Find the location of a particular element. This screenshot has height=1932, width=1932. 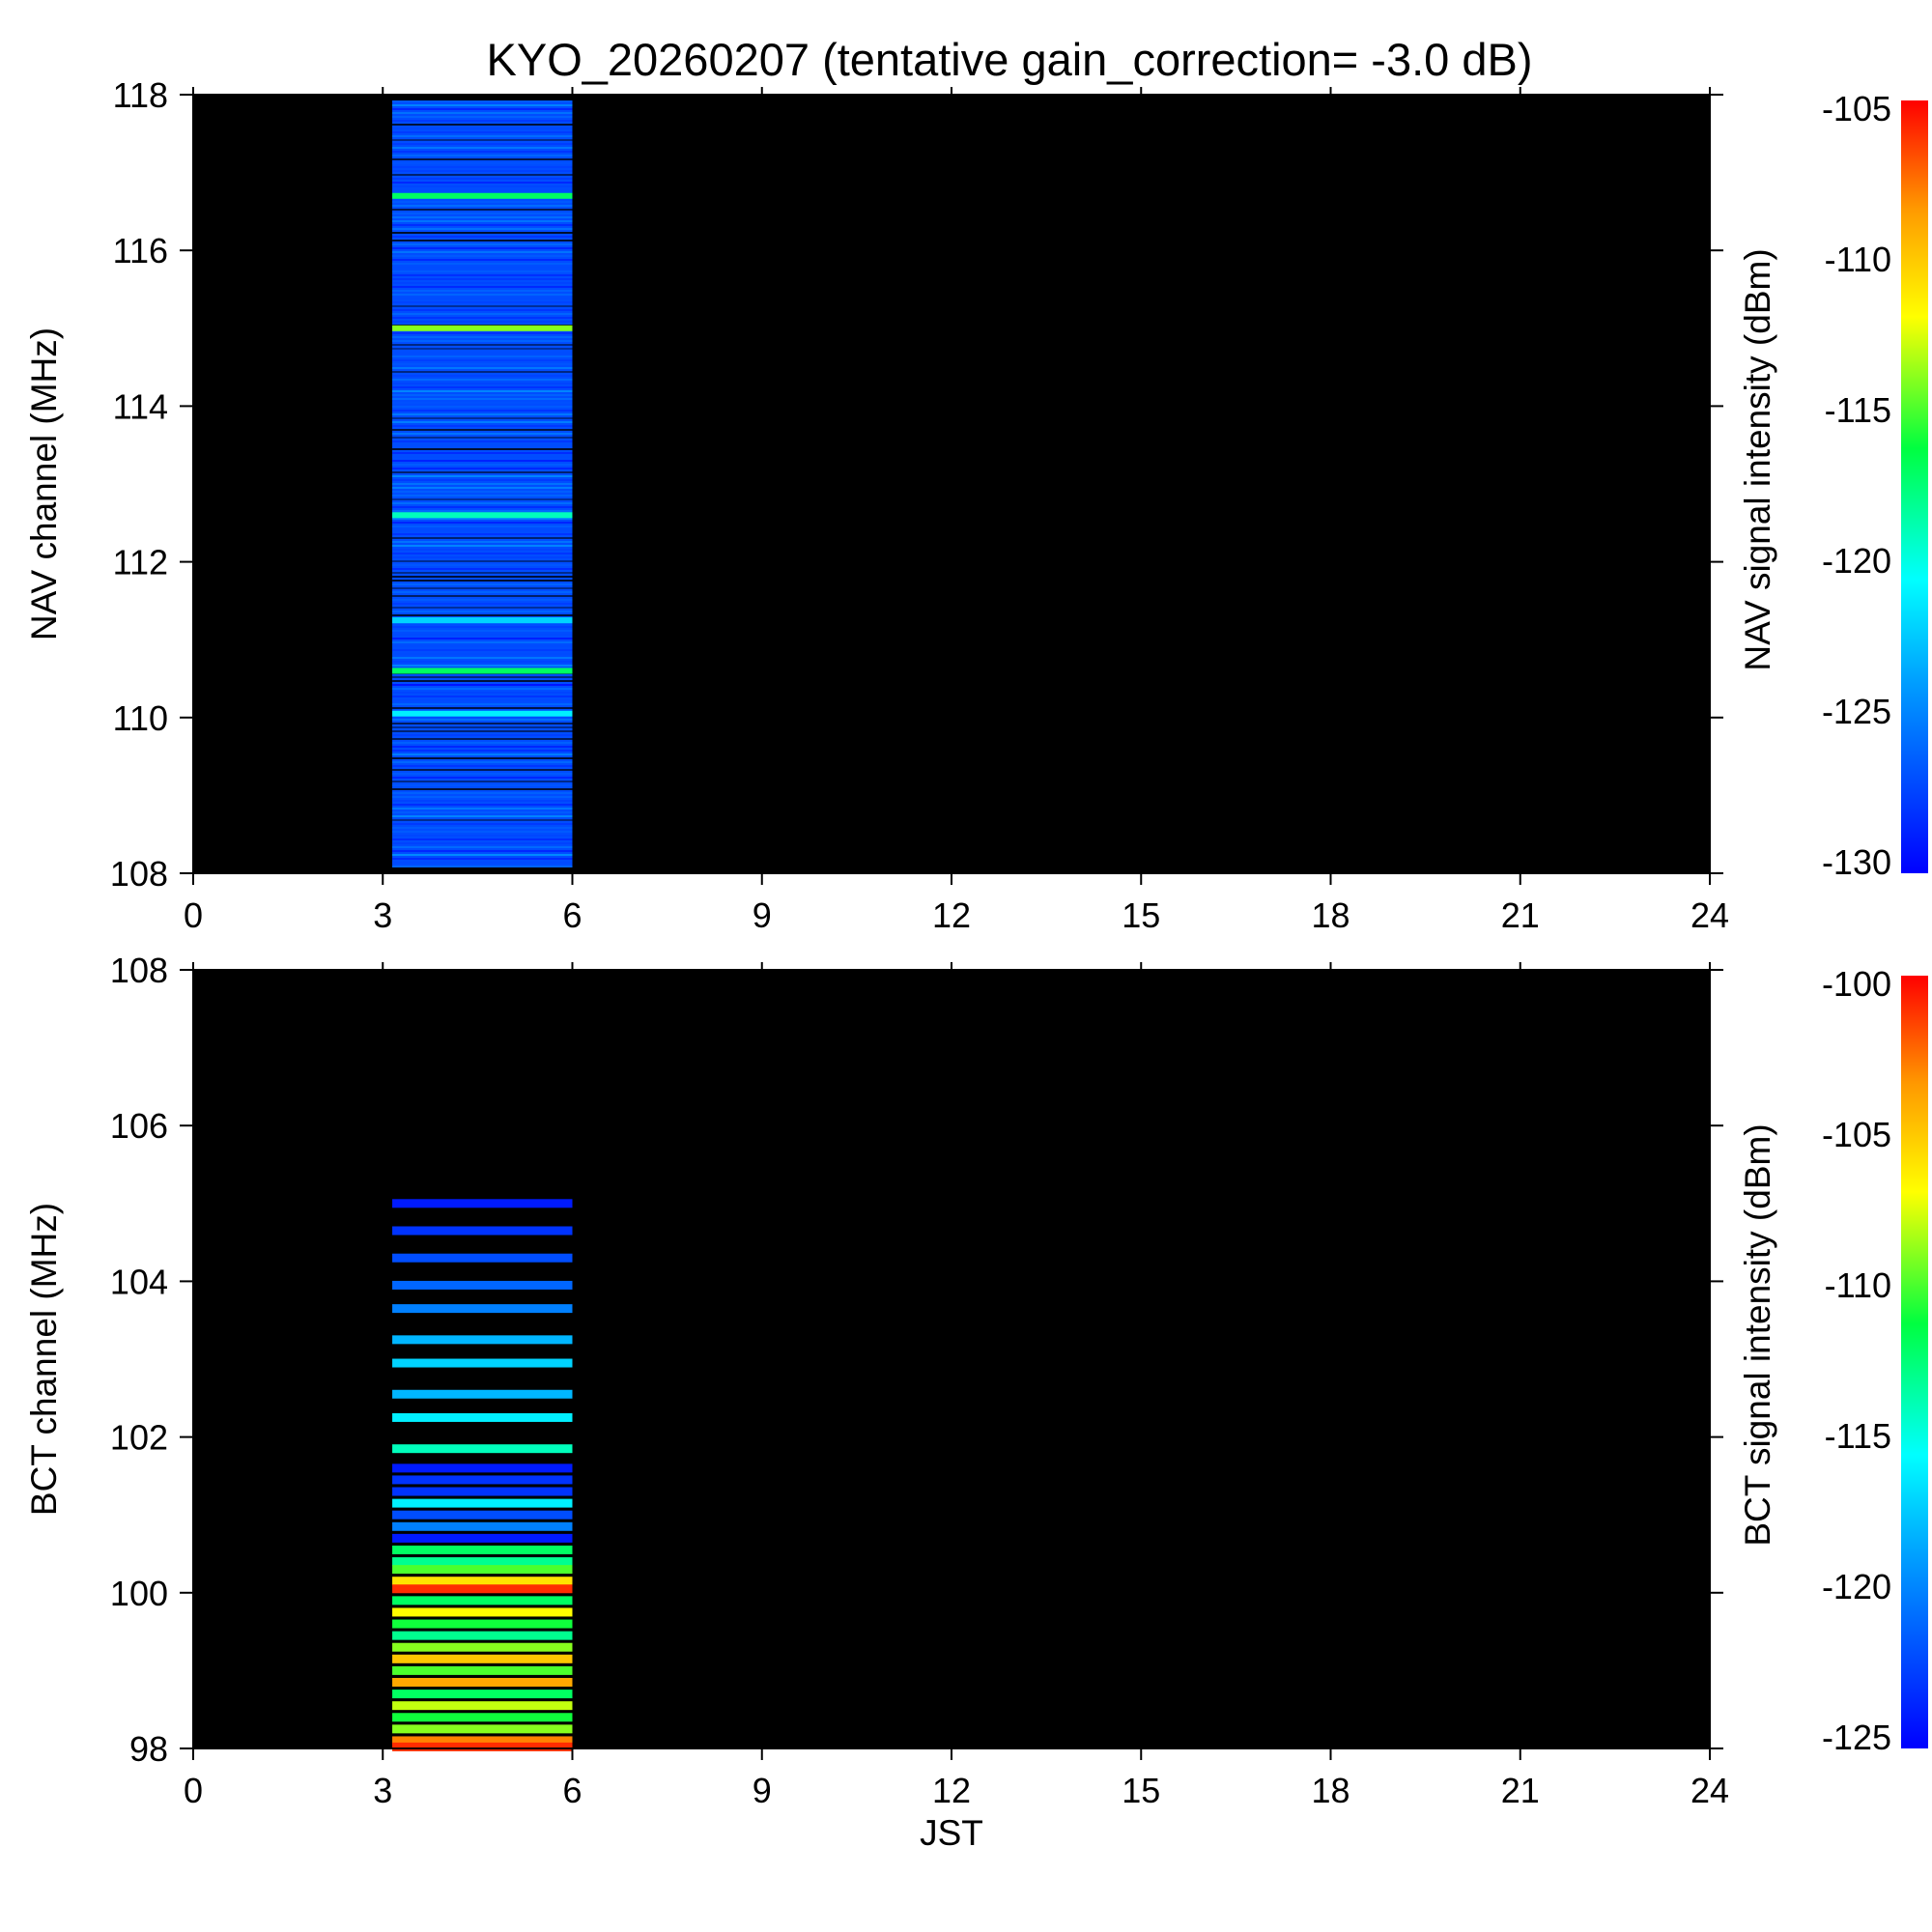

colorbar-tick-label: -120 is located at coordinates (1856, 561).